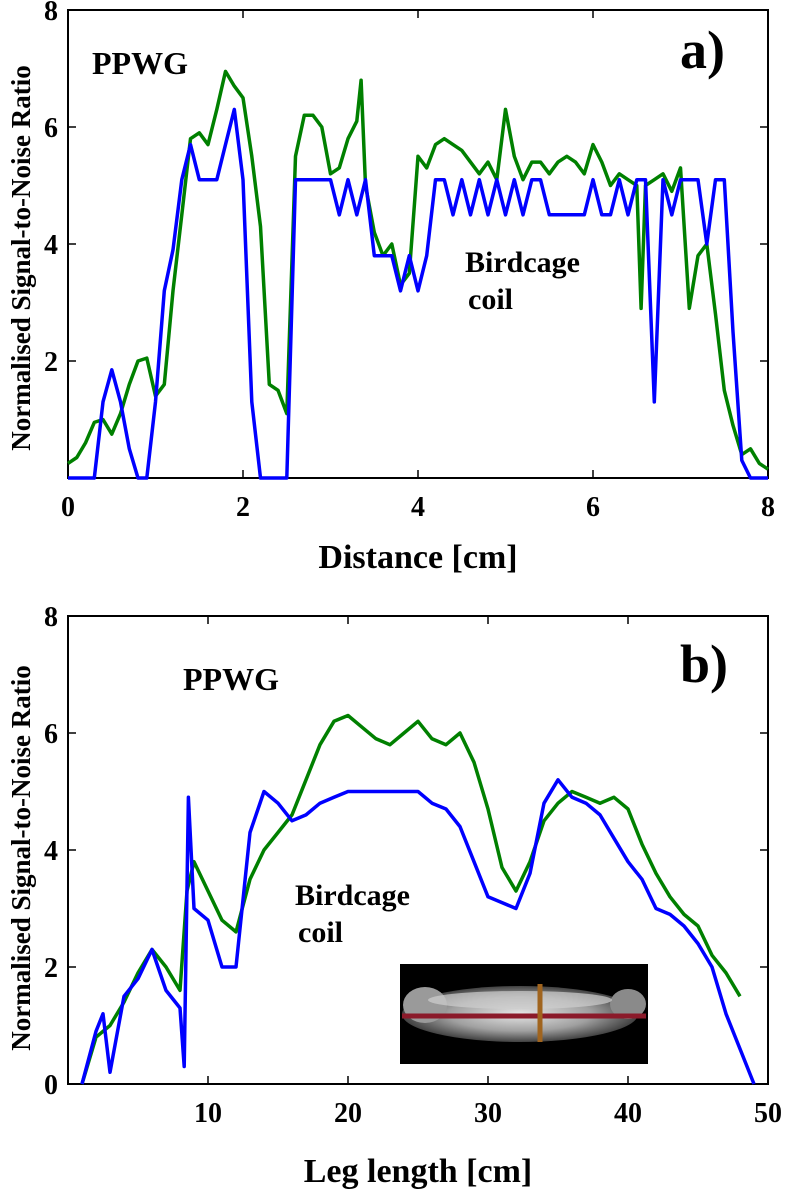 The height and width of the screenshot is (1193, 789). Describe the element at coordinates (140, 63) in the screenshot. I see `panel-a-ppwg-annotation: PPWG` at that location.